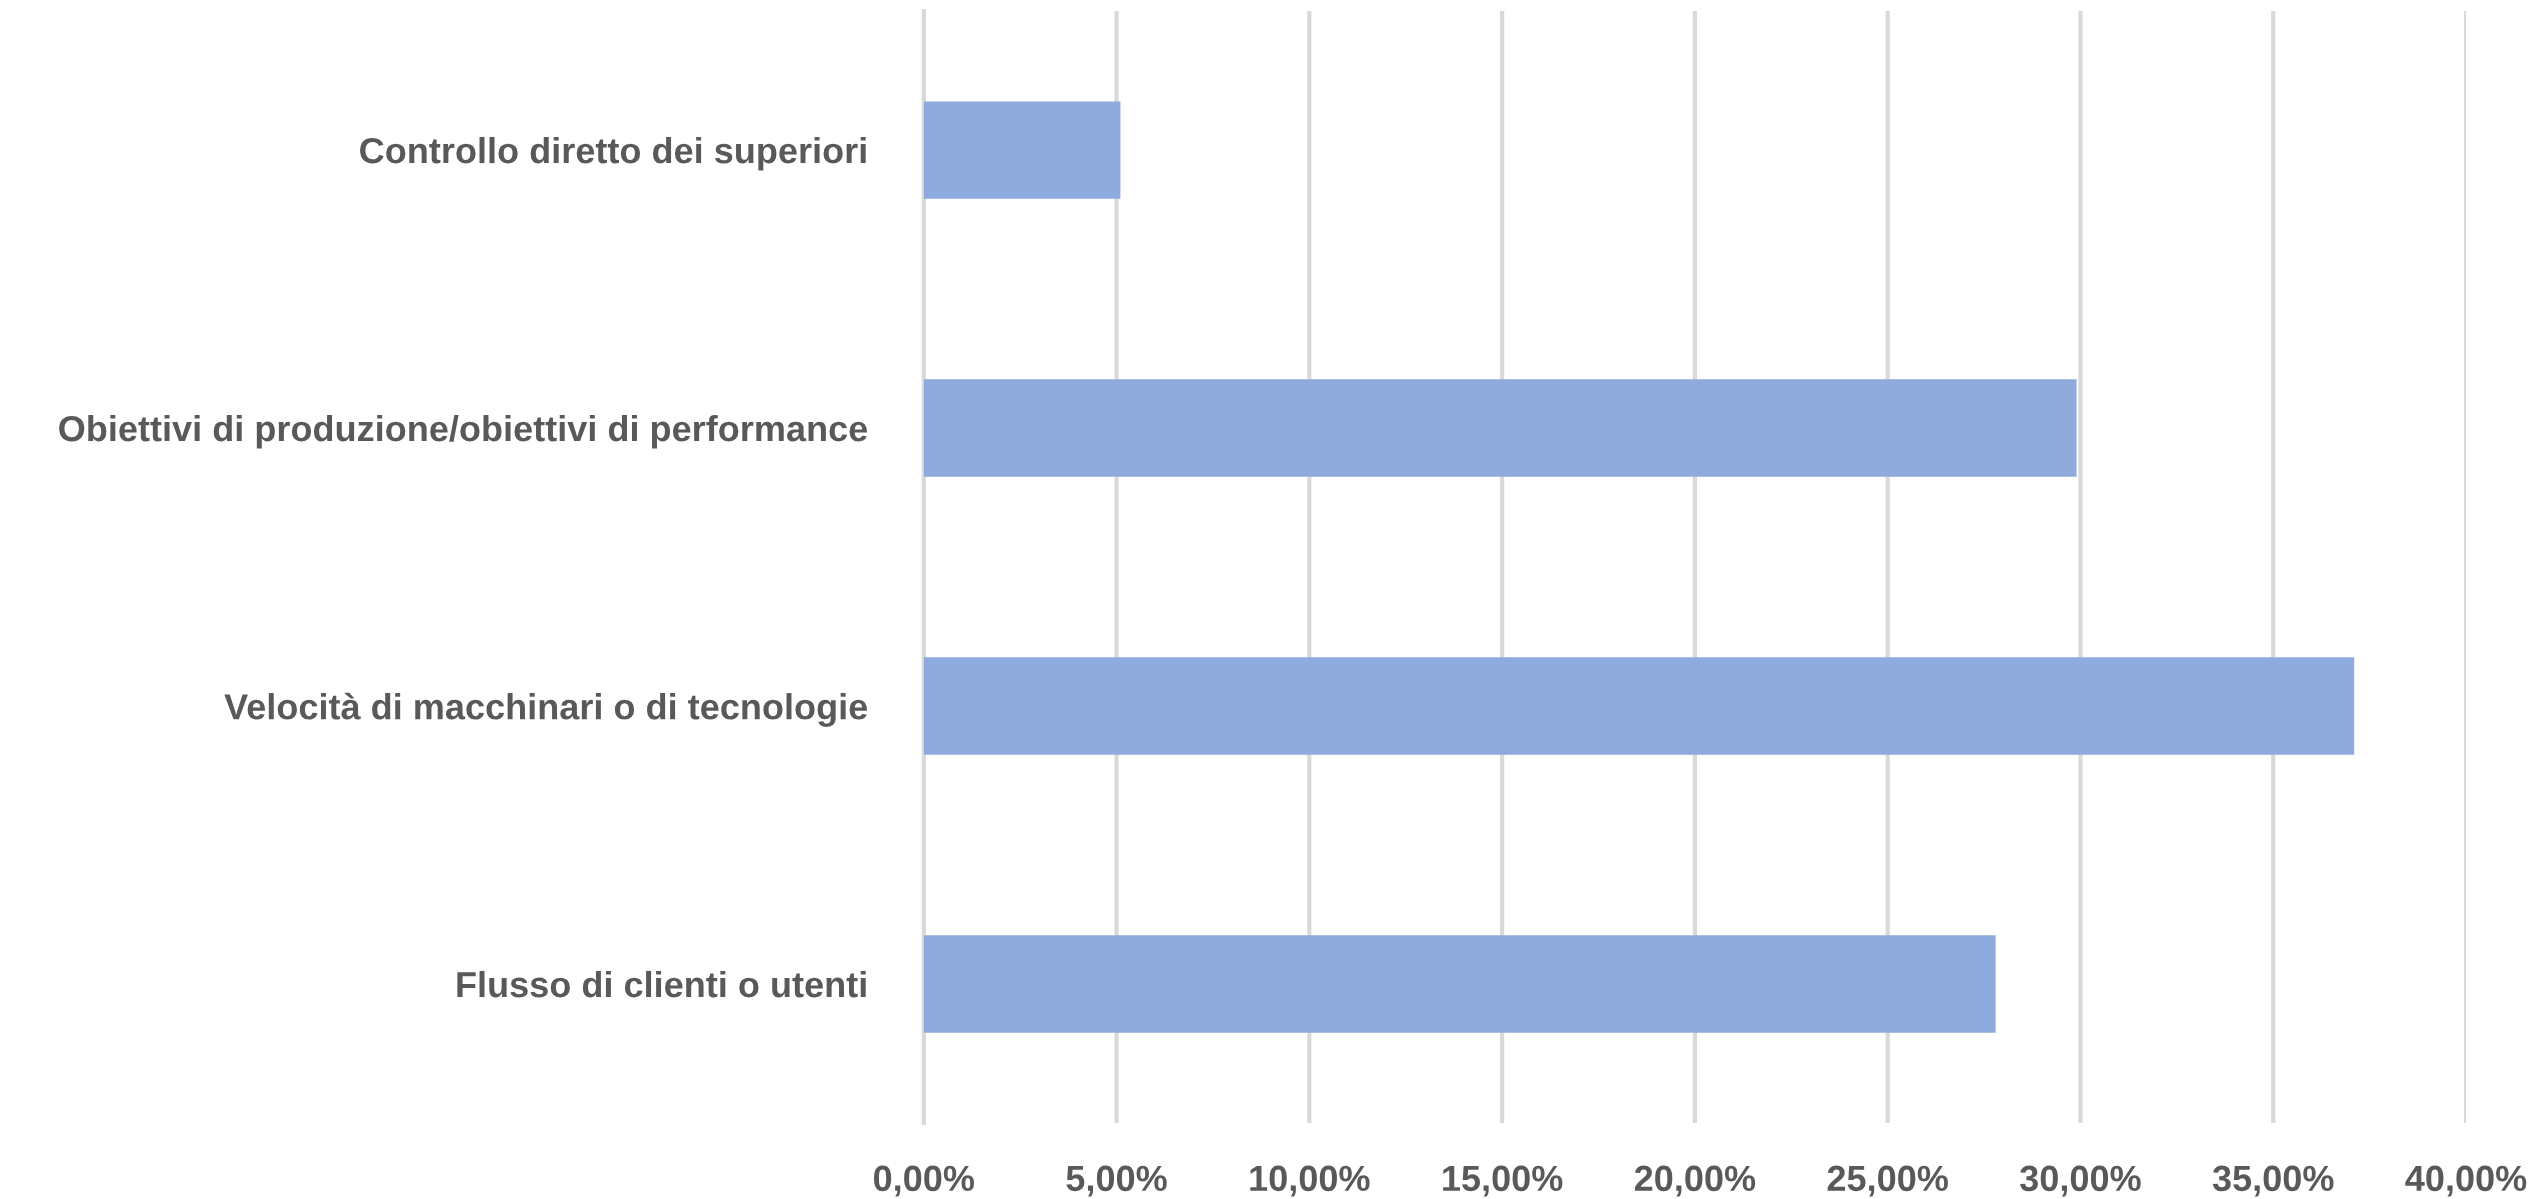  I want to click on y-tick-label: Obiettivi di produzione/obiettivi di performance, so click(463, 431).